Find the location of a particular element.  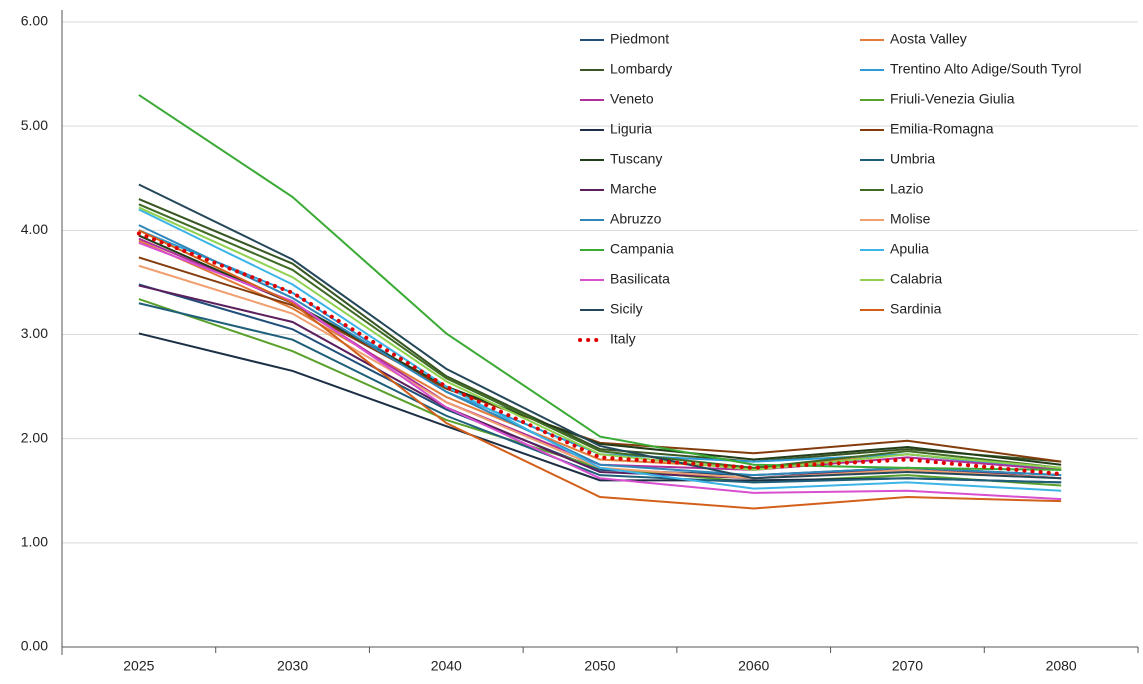

legend-label: Lazio is located at coordinates (907, 189).